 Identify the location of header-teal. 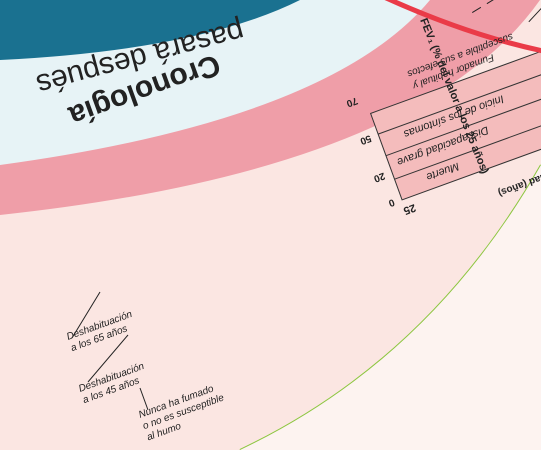
(150, 30).